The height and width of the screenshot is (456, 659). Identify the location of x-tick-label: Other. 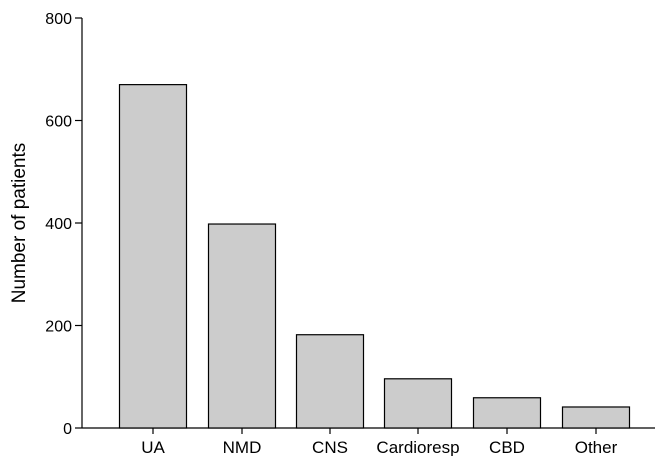
(596, 447).